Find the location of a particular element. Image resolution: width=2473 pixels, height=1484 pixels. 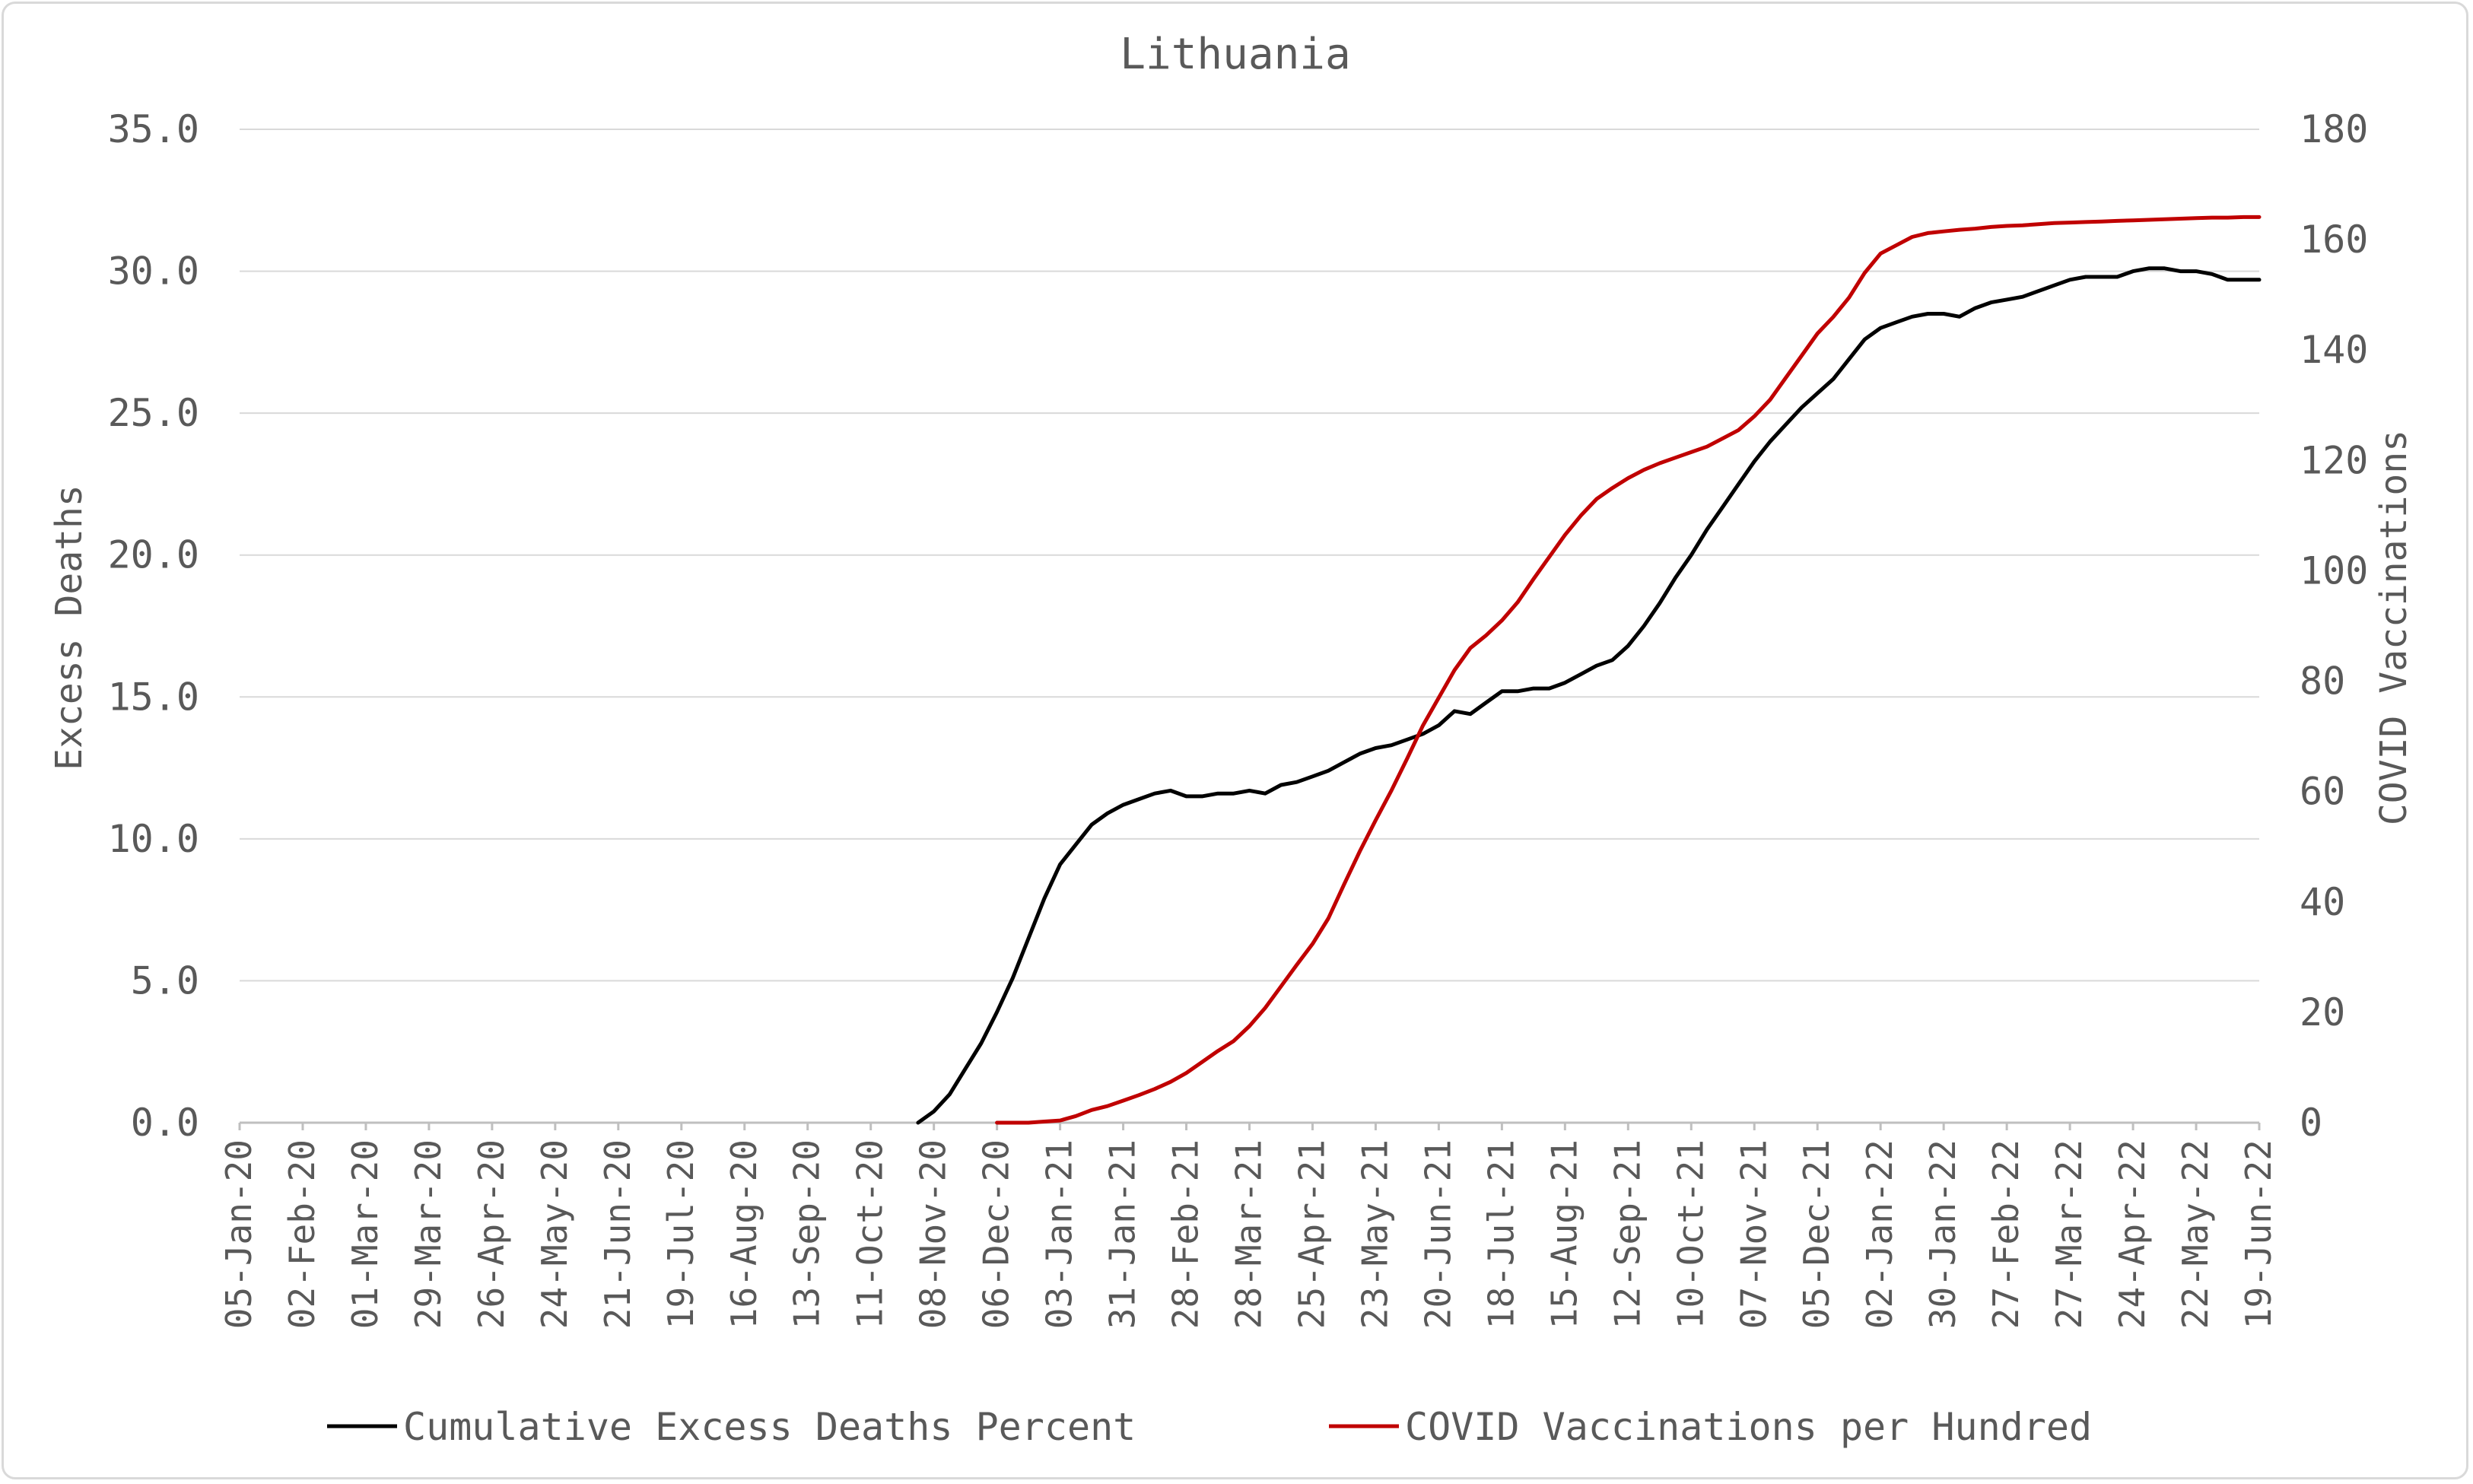

y2-tick-label: 160 is located at coordinates (2334, 240).